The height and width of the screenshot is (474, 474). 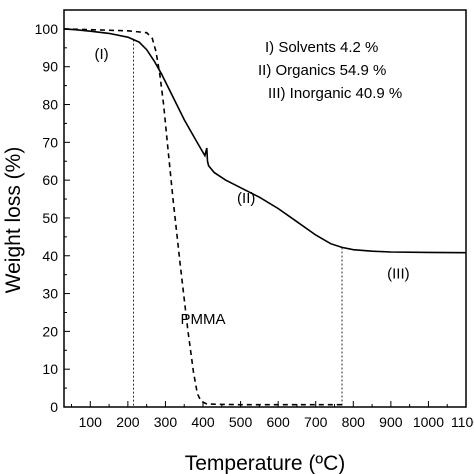 I want to click on y-axis-ticks: 0 10 20 30 40 50 60 70 80 90 100, so click(x=52, y=218).